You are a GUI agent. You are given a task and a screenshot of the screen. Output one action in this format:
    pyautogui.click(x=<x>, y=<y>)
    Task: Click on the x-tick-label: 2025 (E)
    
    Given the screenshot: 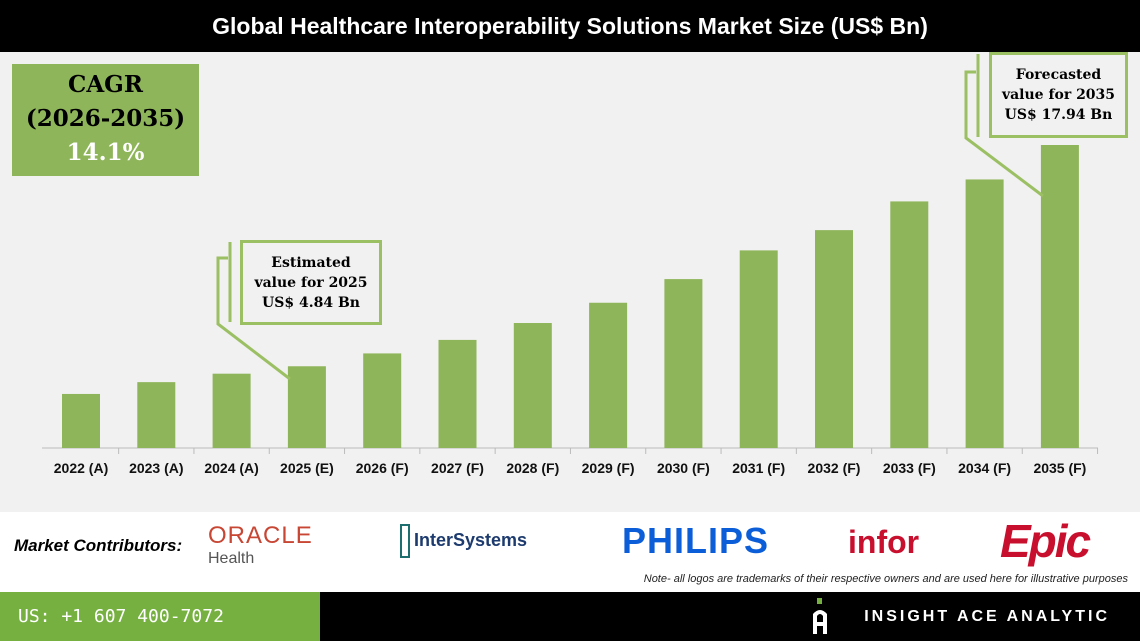 What is the action you would take?
    pyautogui.click(x=307, y=468)
    